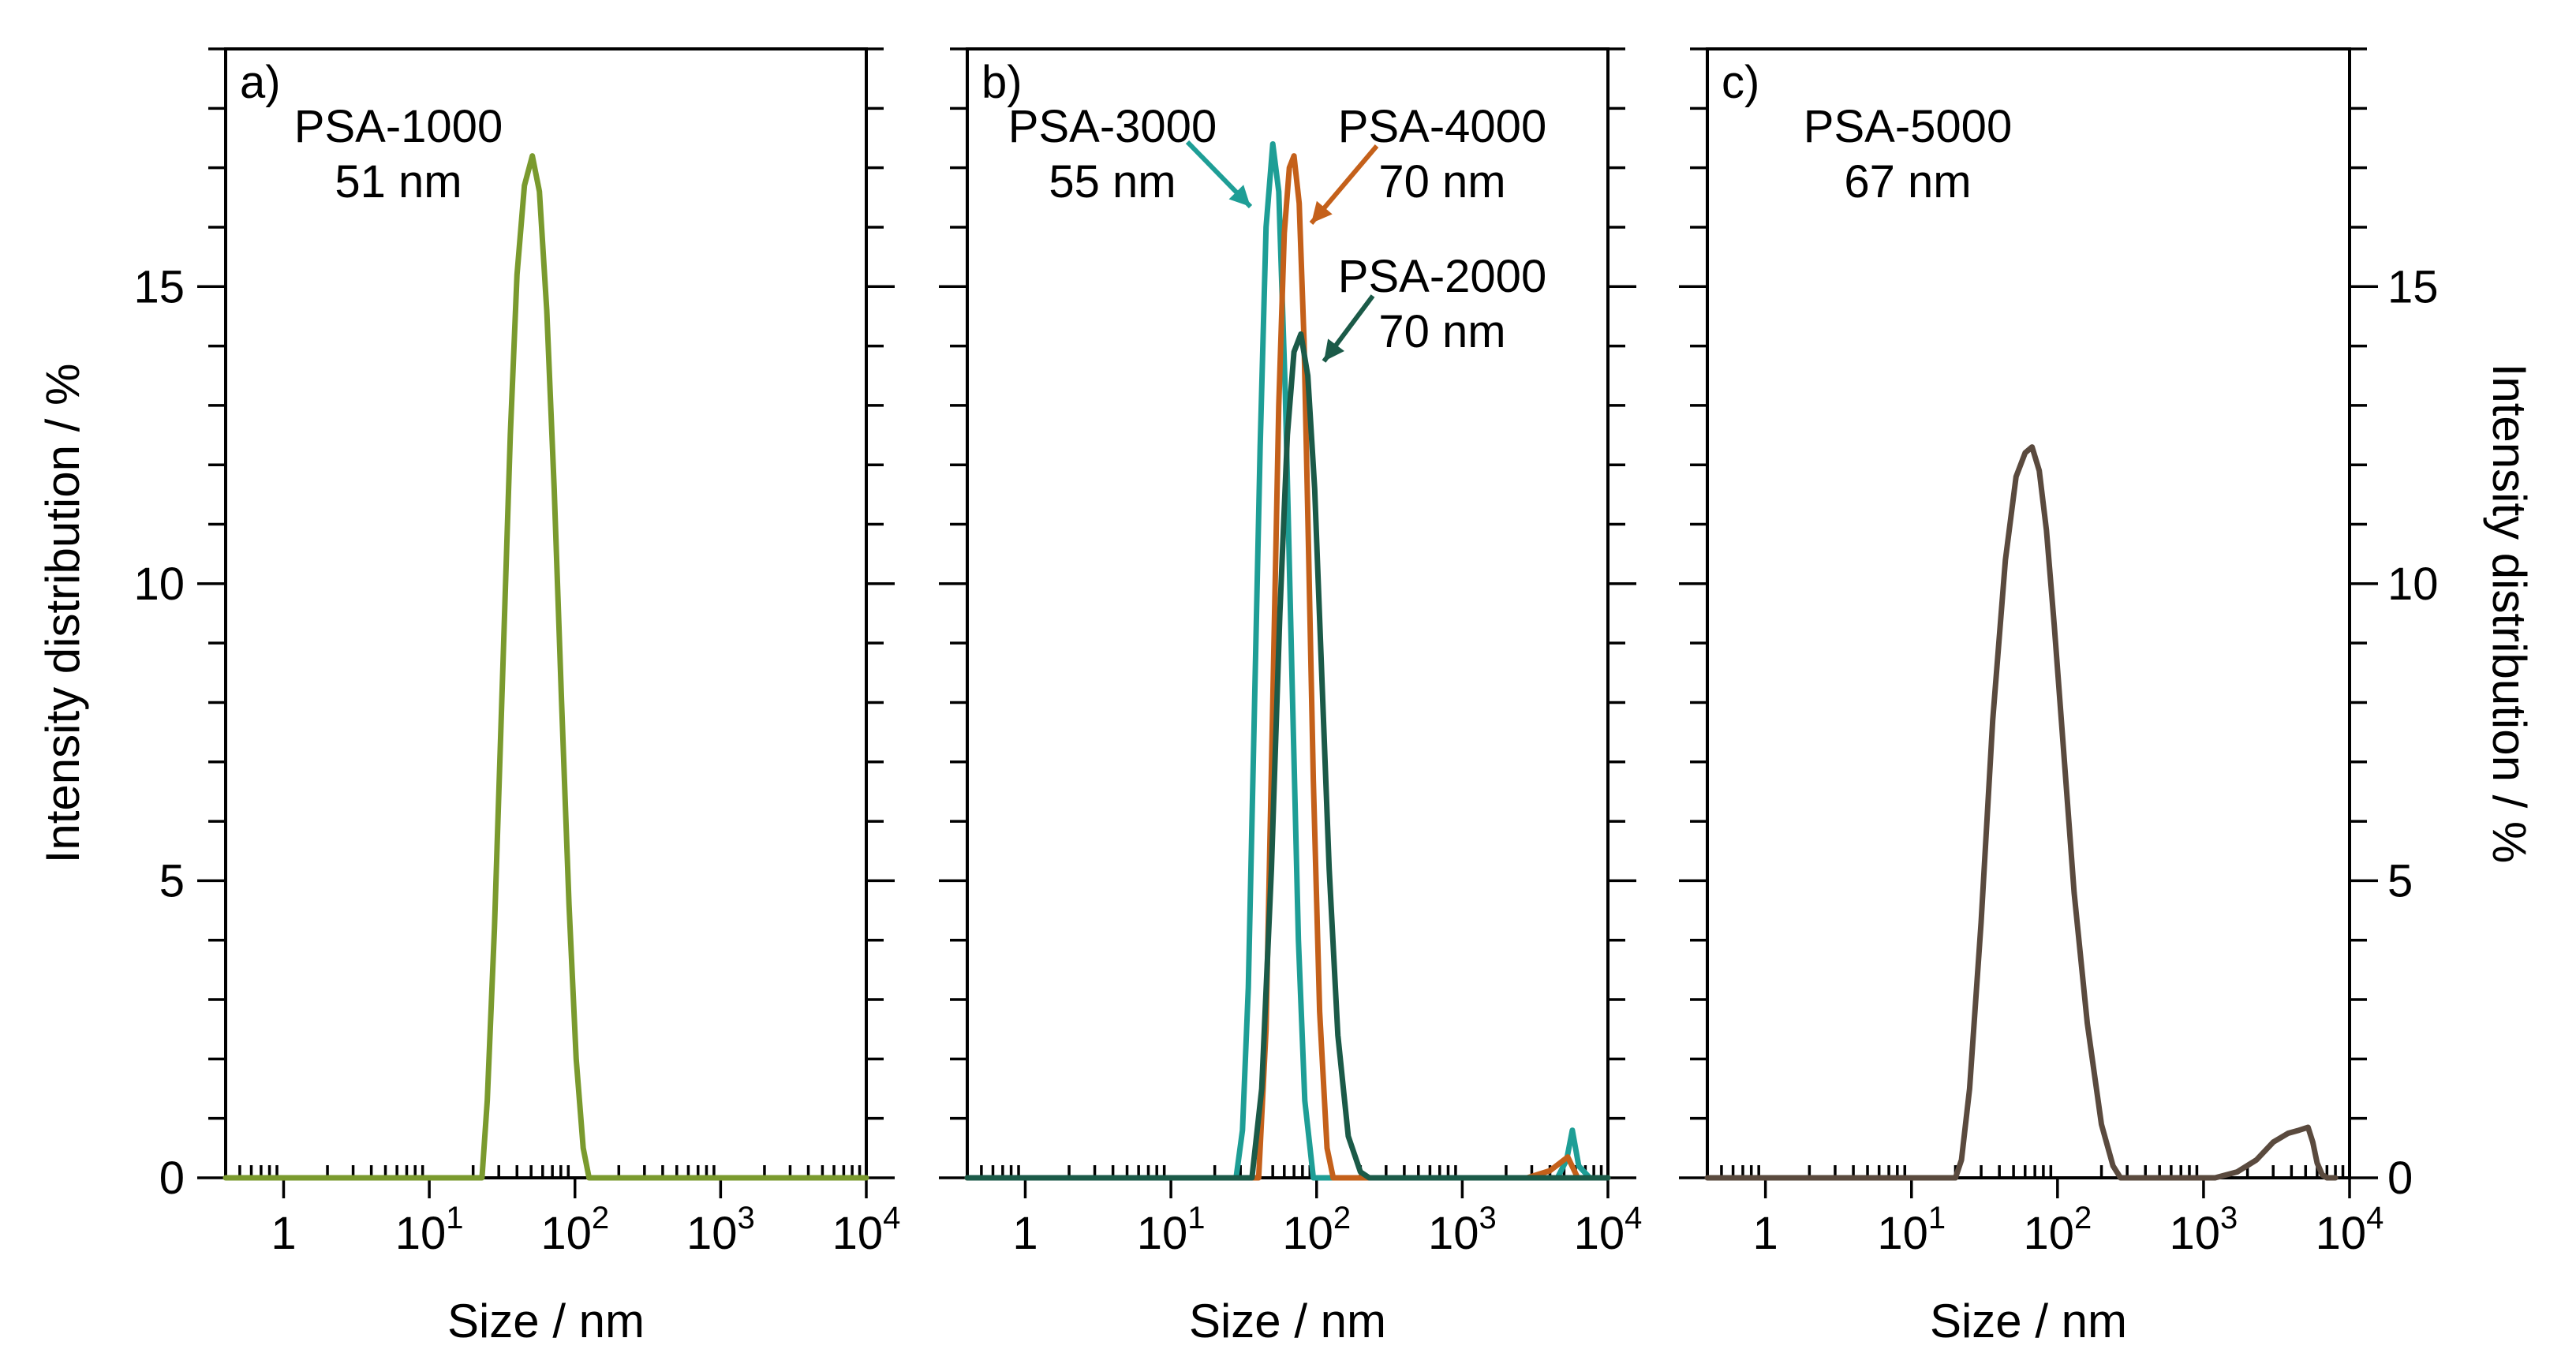  What do you see at coordinates (260, 82) in the screenshot?
I see `panel-label: a)` at bounding box center [260, 82].